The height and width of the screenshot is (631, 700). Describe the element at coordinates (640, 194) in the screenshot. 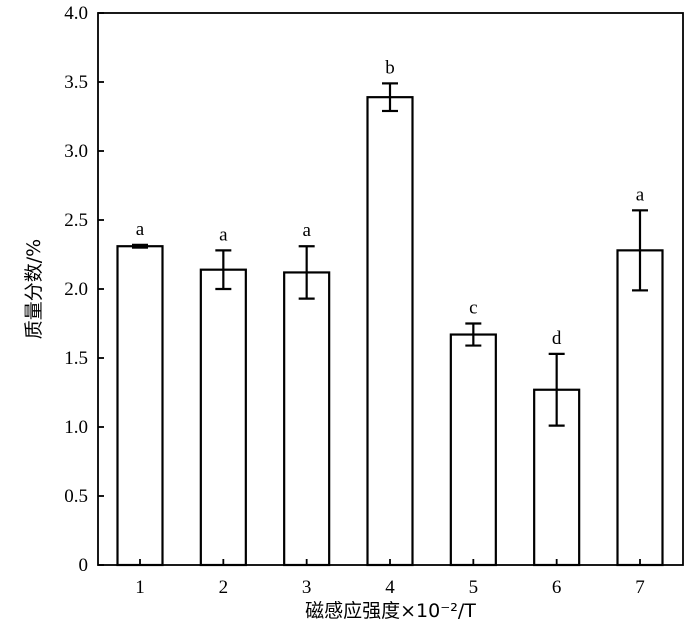

I see `significance-label-7: a` at that location.